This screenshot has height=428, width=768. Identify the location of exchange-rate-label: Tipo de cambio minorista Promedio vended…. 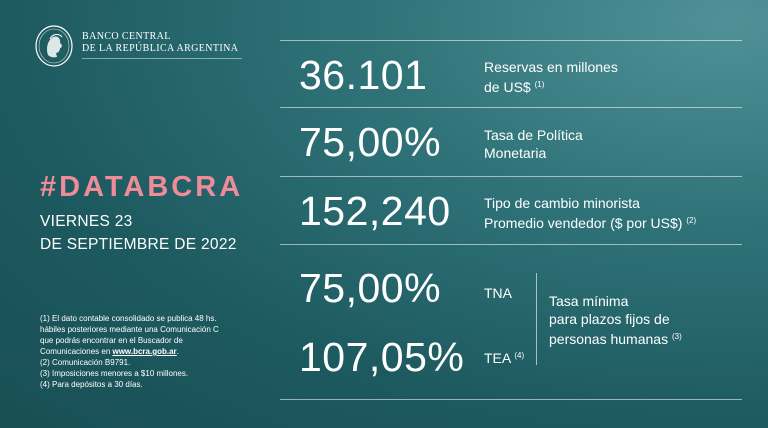
(590, 213).